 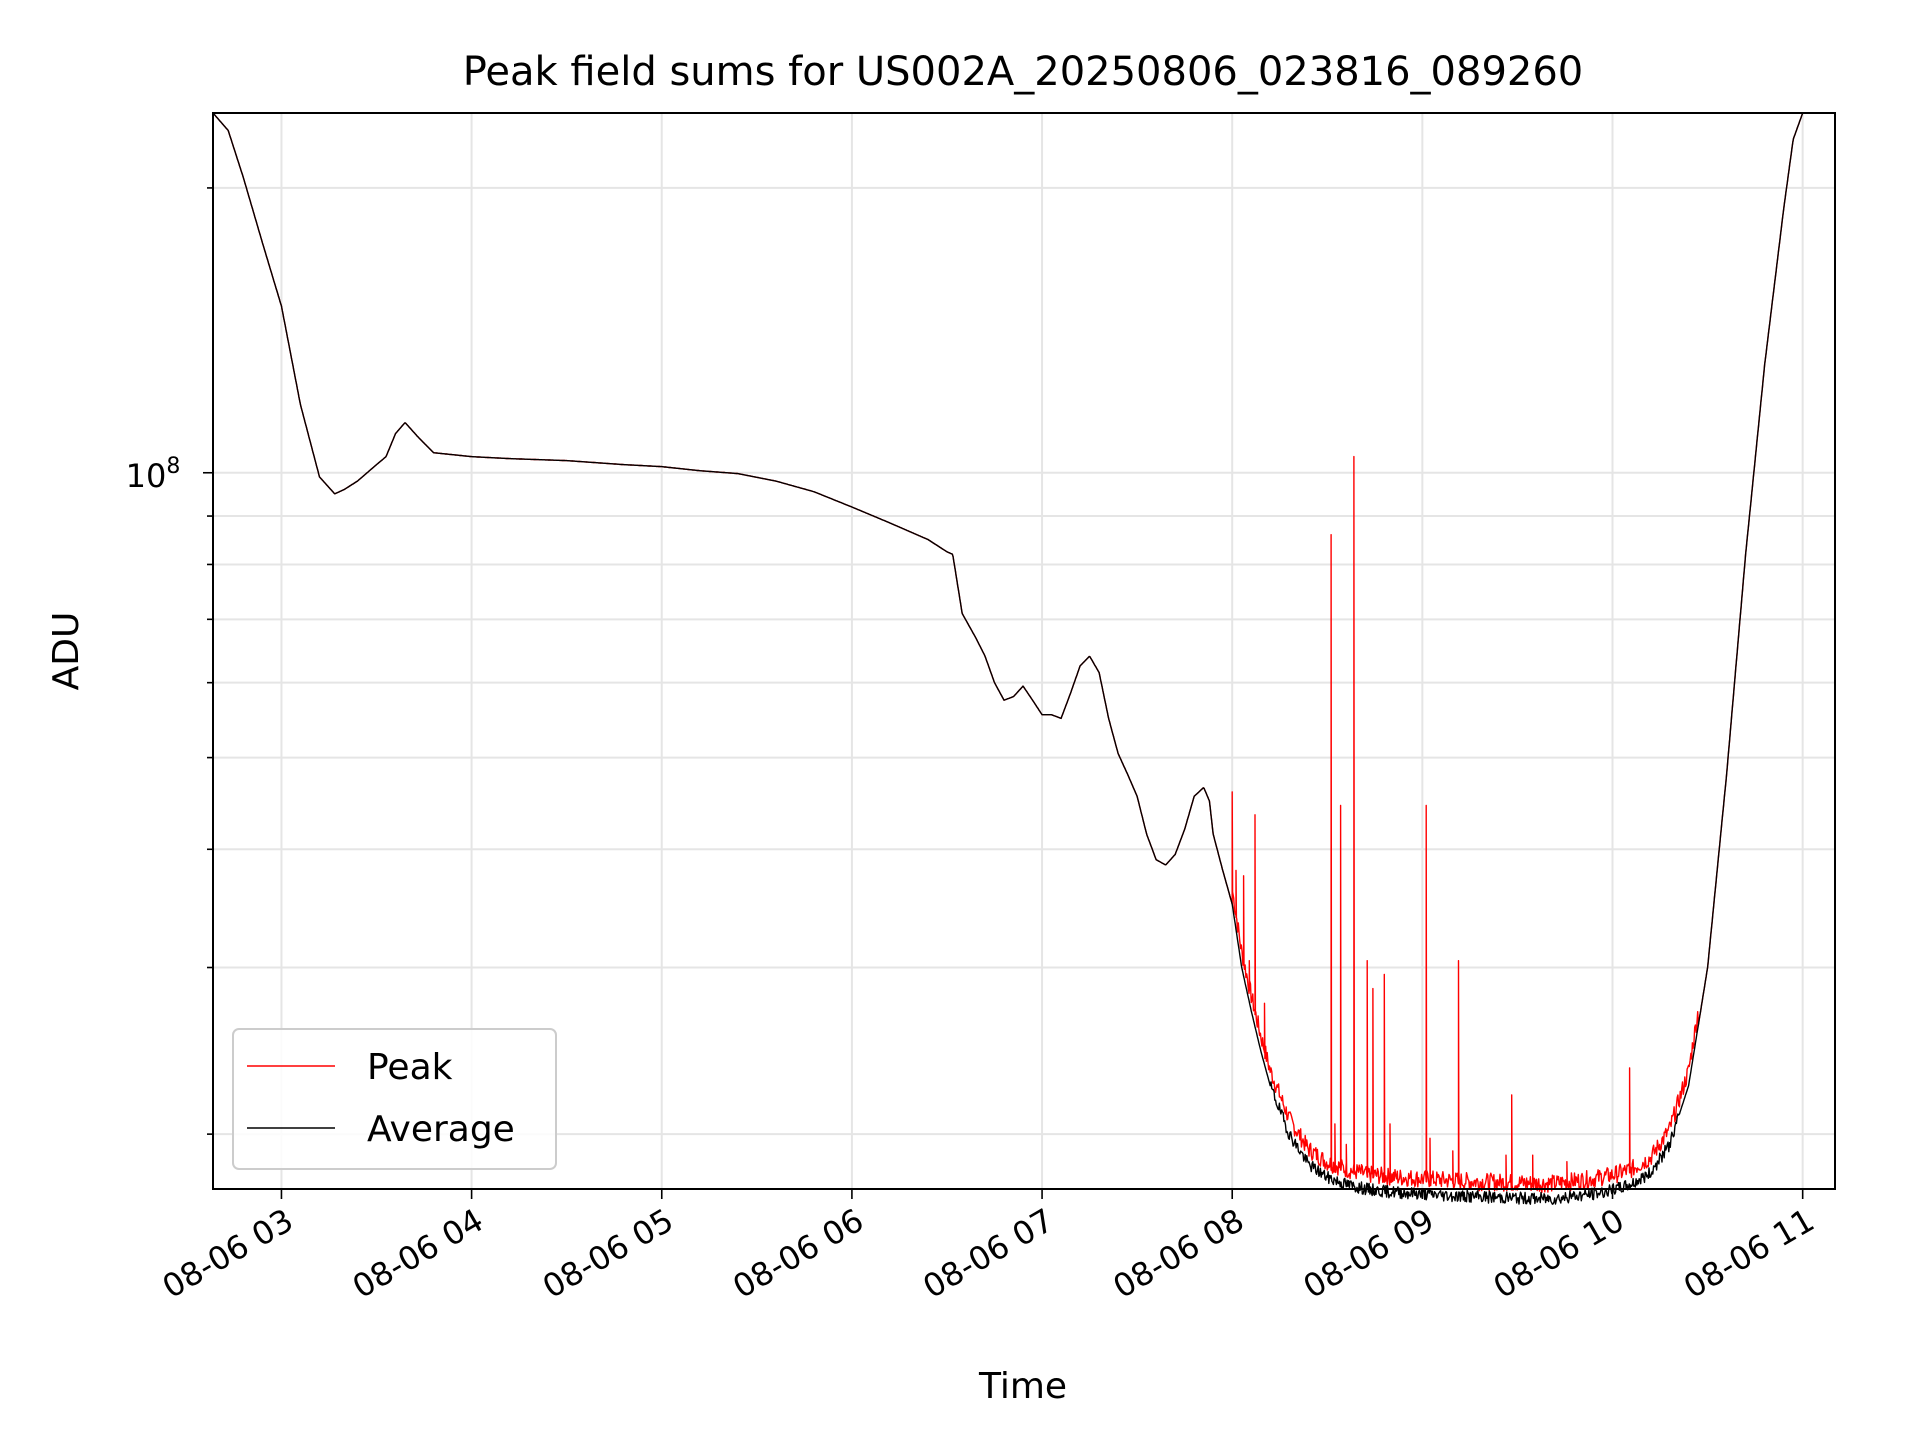 I want to click on legend-box, so click(x=394, y=1099).